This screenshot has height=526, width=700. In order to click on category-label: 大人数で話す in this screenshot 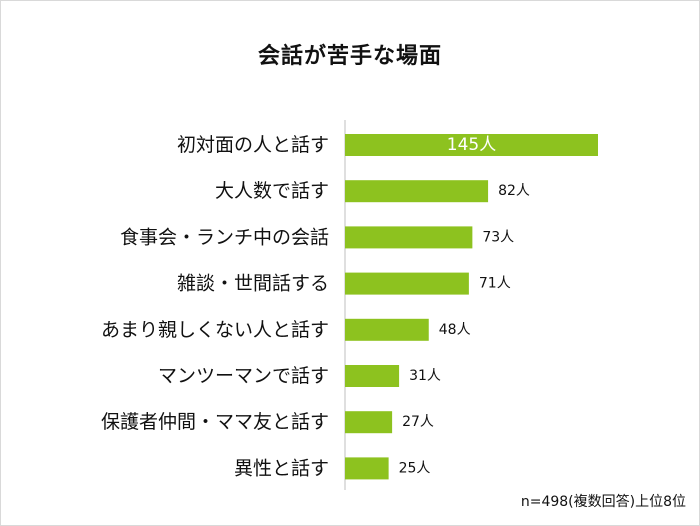, I will do `click(272, 191)`.